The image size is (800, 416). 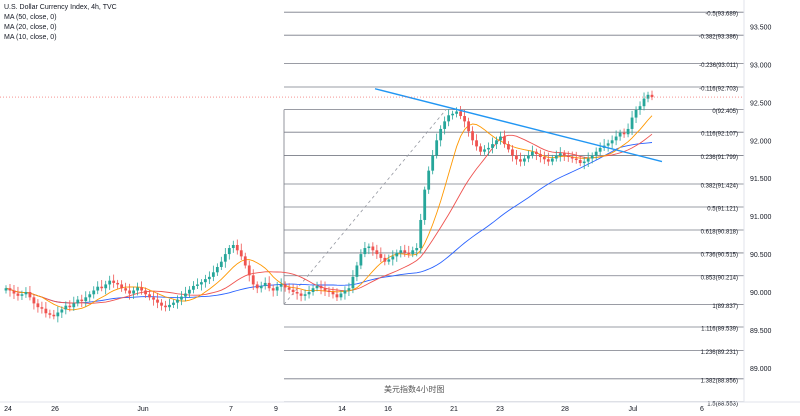 I want to click on time-tick-label: 23, so click(x=500, y=409).